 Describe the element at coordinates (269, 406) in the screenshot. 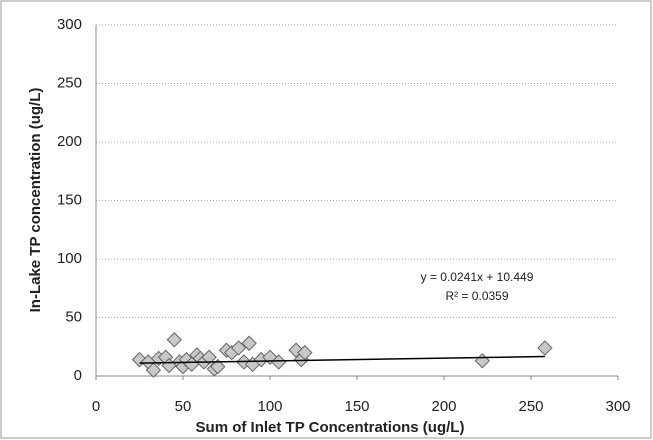

I see `x-tick-label: 100` at that location.